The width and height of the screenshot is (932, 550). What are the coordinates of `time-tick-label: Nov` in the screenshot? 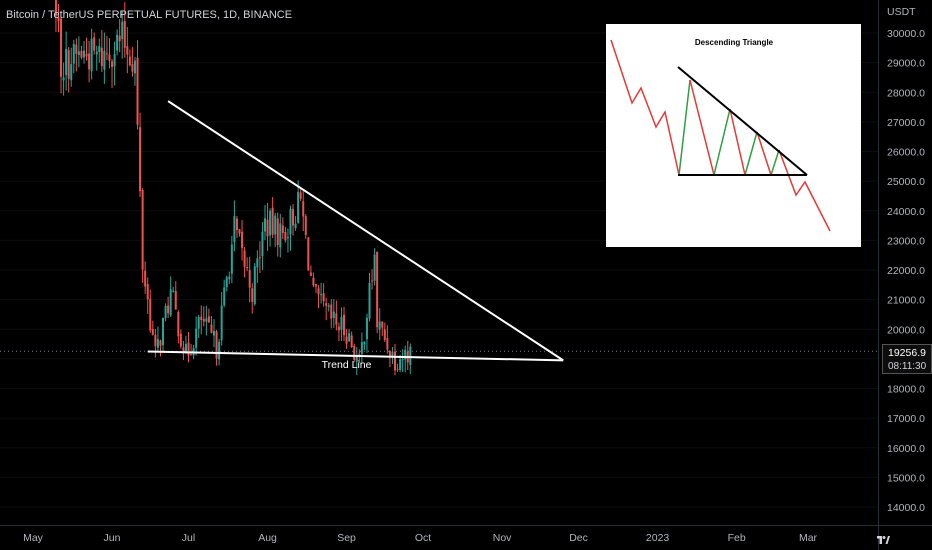 It's located at (502, 538).